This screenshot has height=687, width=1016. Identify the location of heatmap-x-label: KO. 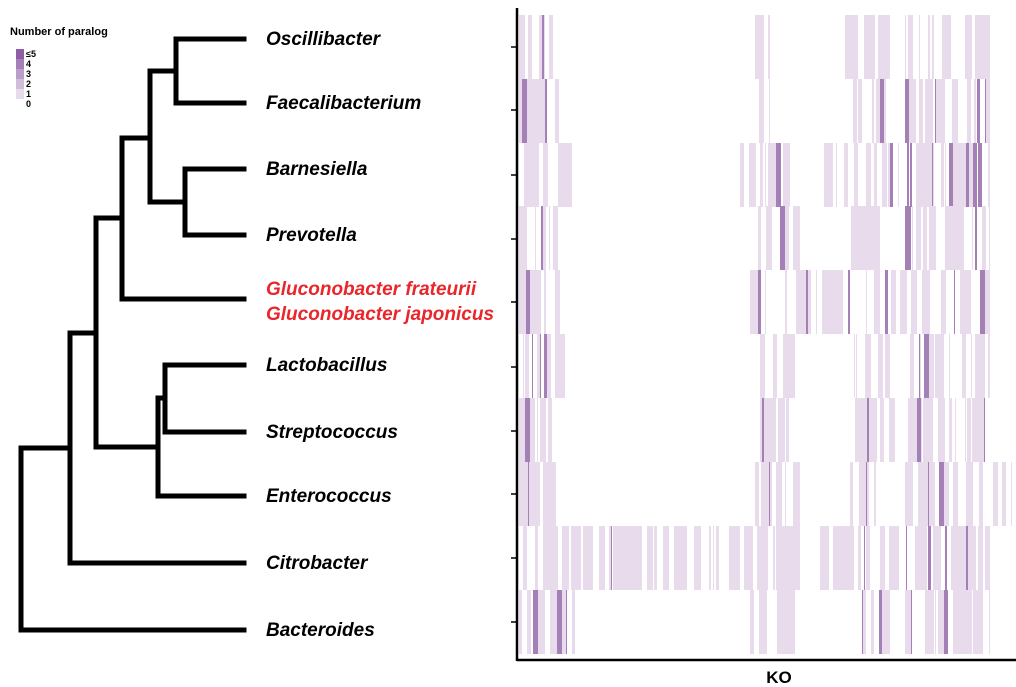
(779, 677).